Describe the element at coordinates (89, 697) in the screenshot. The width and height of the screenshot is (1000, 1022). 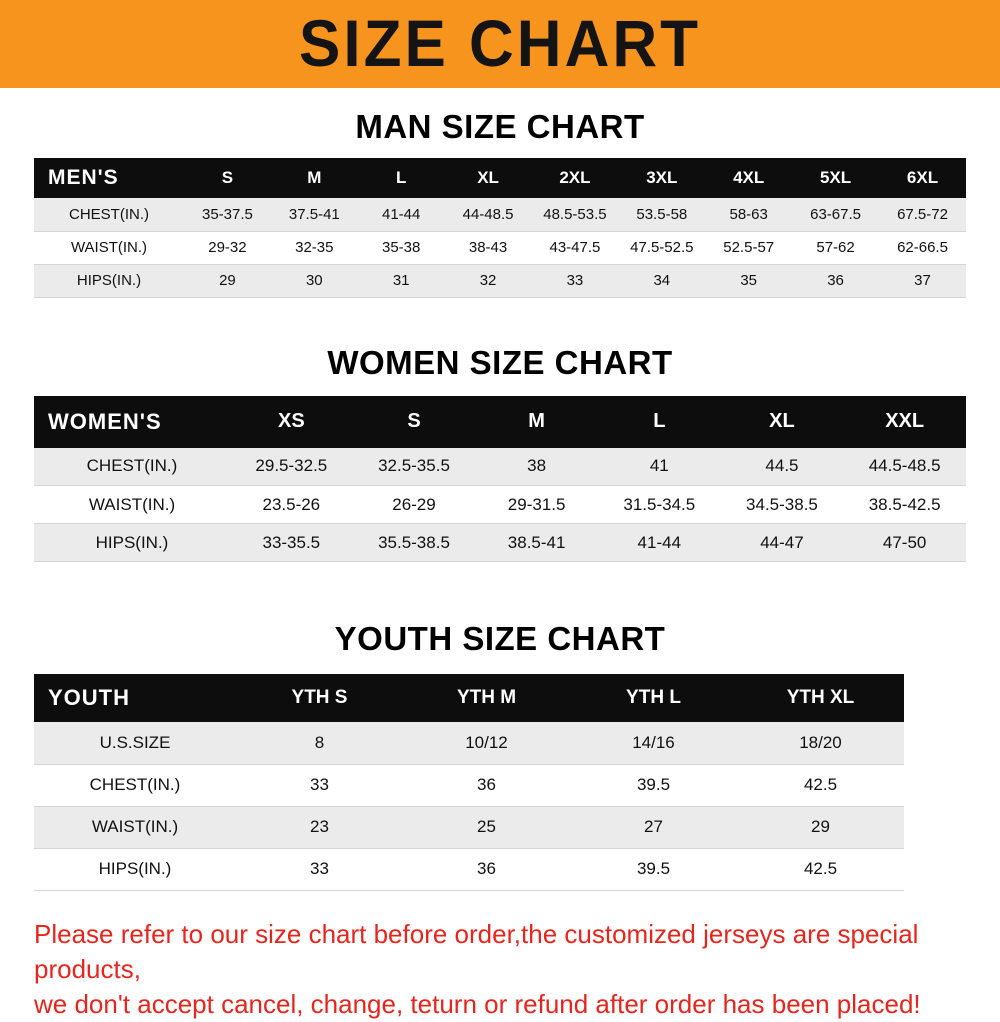
I see `youth-table-title: YOUTH` at that location.